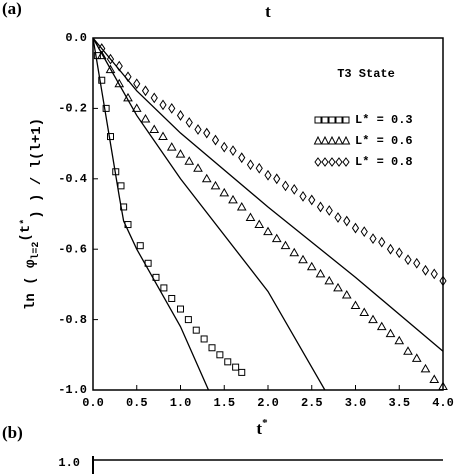 Image resolution: width=474 pixels, height=474 pixels. I want to click on panel-label: (a), so click(12, 9).